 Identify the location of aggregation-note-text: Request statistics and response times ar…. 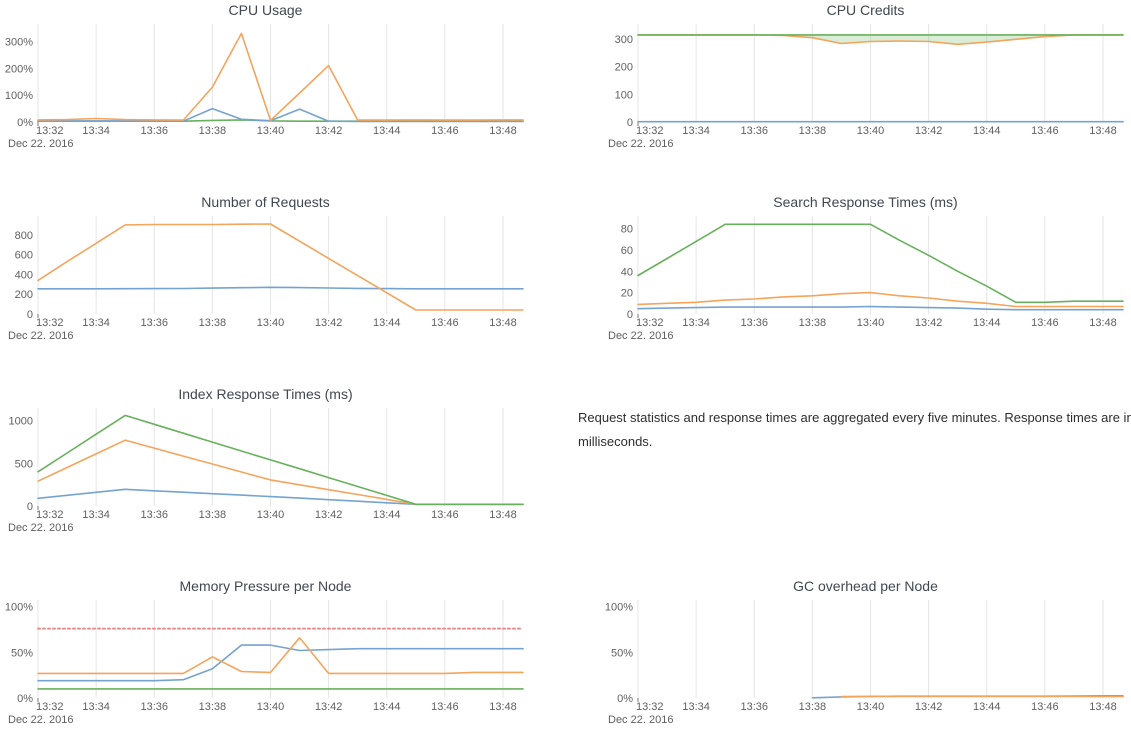
(854, 430).